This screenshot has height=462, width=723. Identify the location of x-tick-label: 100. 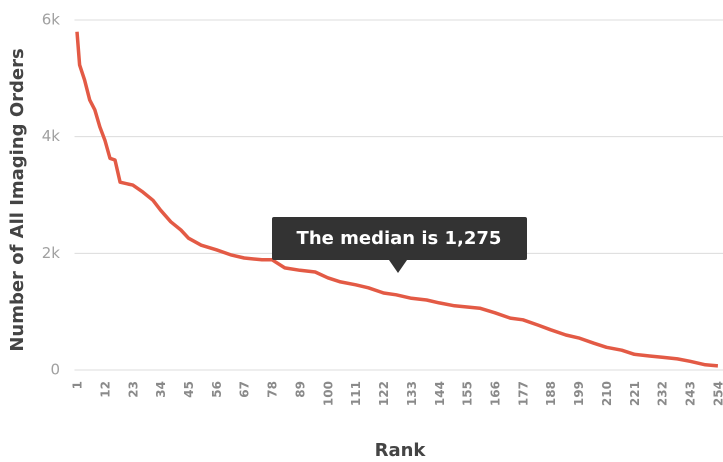
(328, 393).